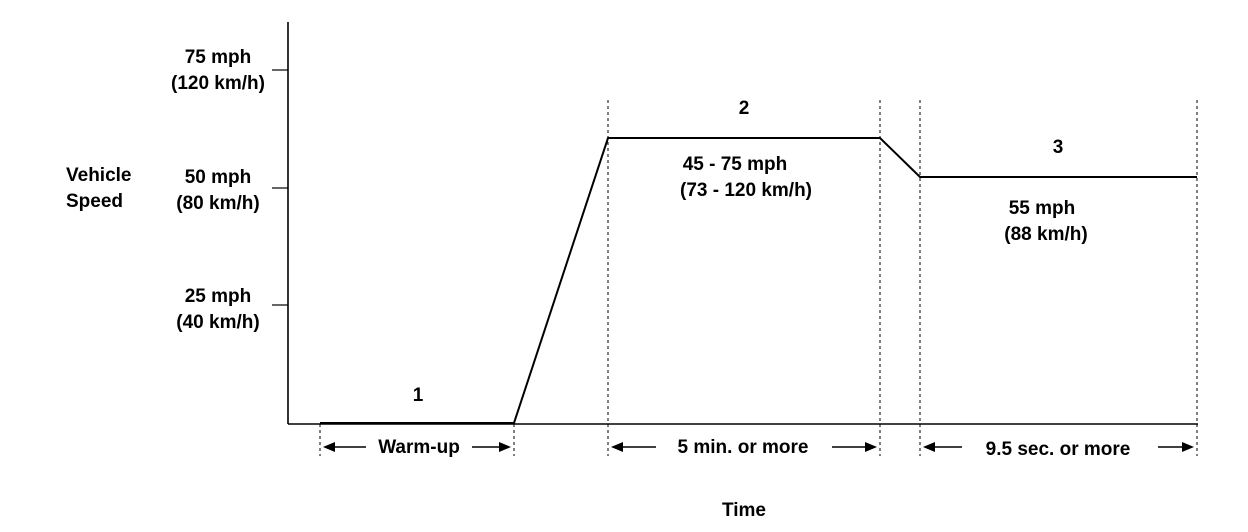 The width and height of the screenshot is (1248, 532). What do you see at coordinates (99, 175) in the screenshot?
I see `y-axis-label-line1: Vehicle` at bounding box center [99, 175].